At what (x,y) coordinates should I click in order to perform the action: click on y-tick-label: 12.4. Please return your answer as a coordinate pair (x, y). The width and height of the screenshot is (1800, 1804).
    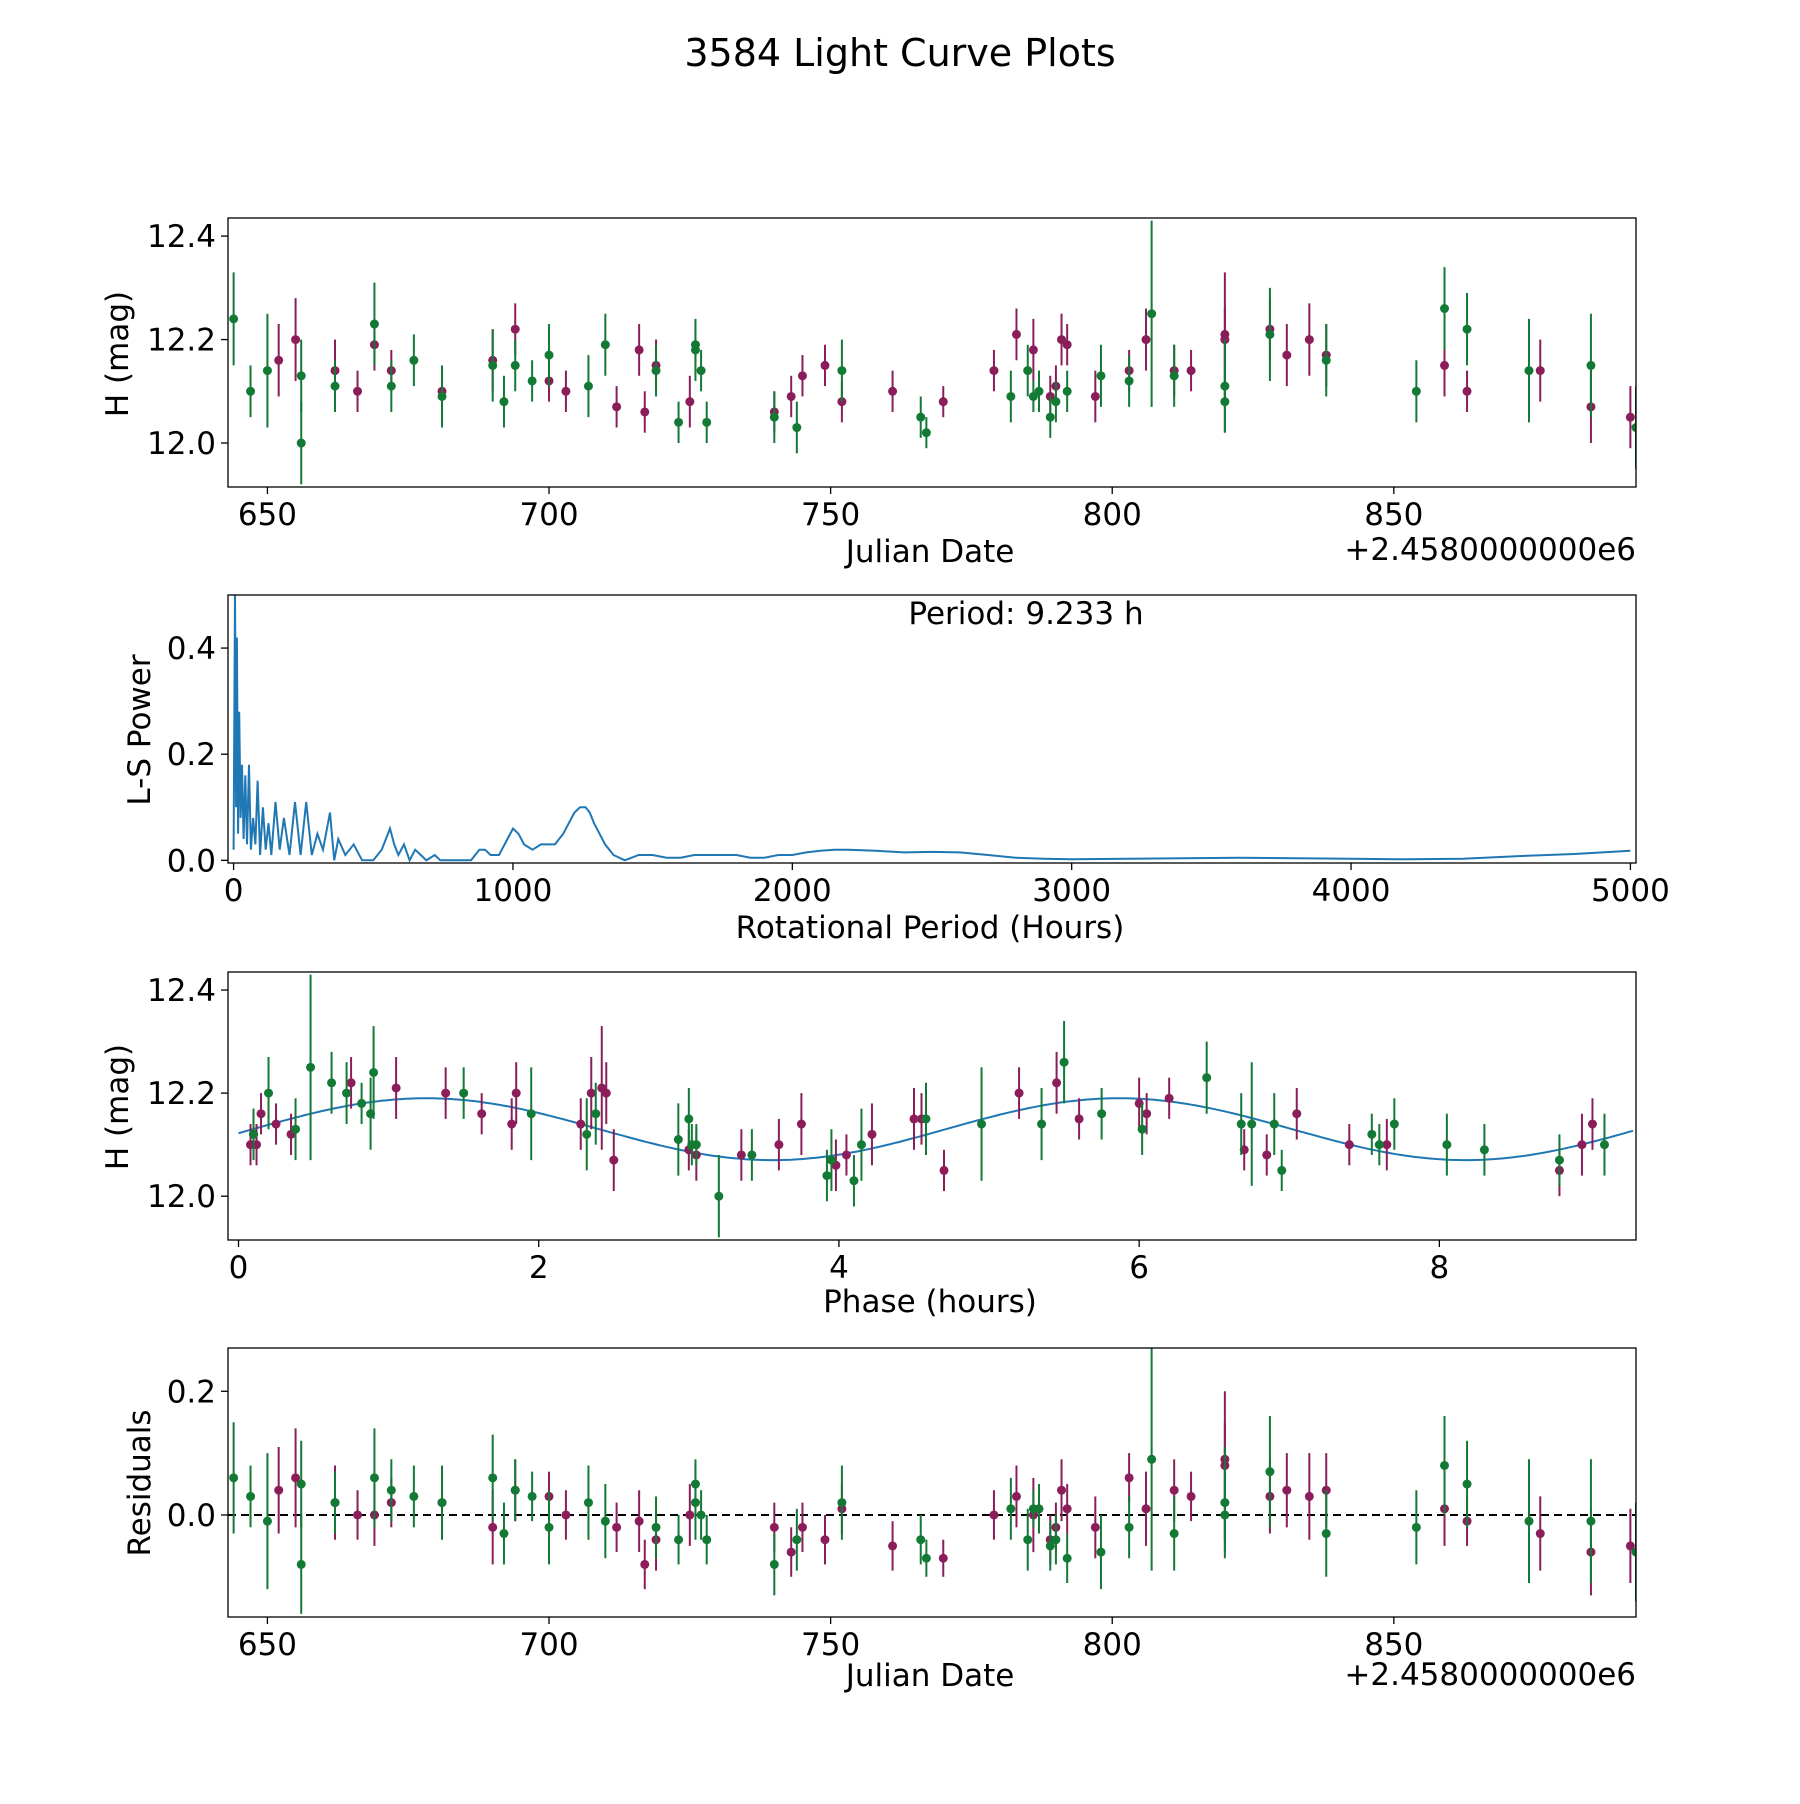
    Looking at the image, I should click on (181, 237).